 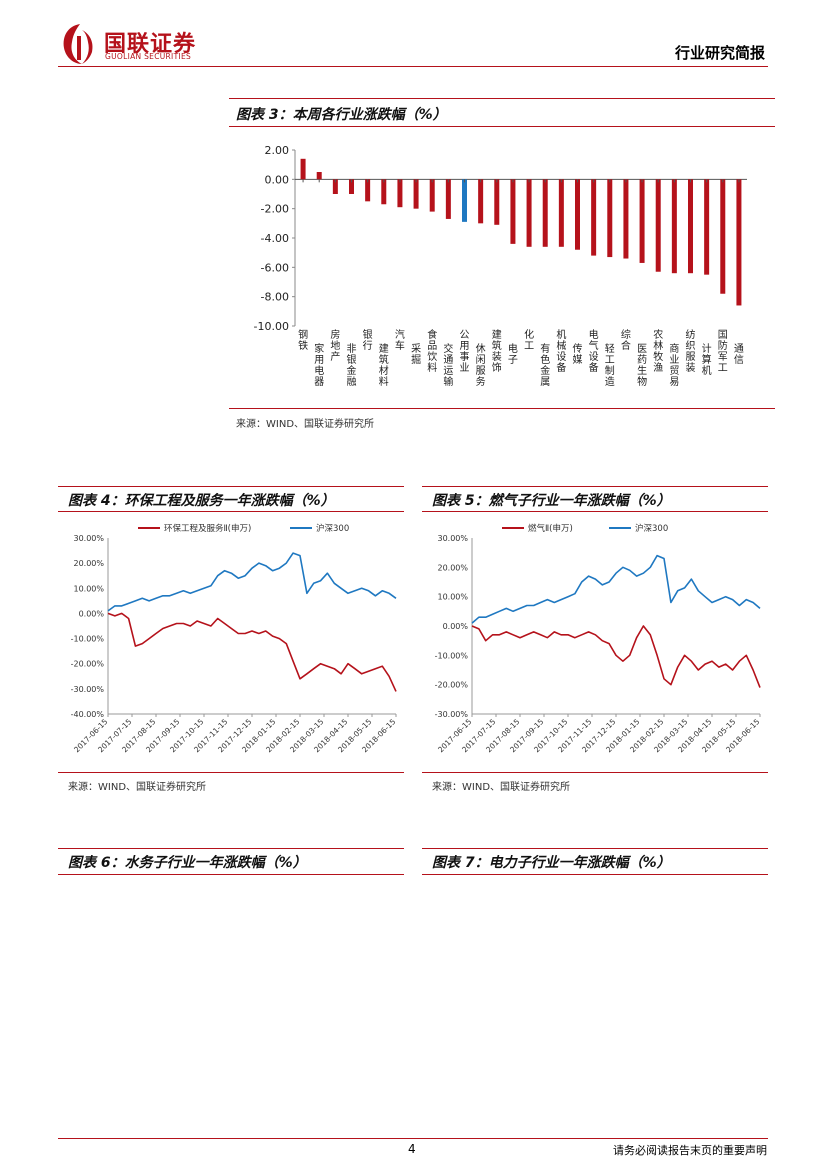 What do you see at coordinates (551, 863) in the screenshot?
I see `fig7-title: 图表 7：电力子行业一年涨跌幅（%）` at bounding box center [551, 863].